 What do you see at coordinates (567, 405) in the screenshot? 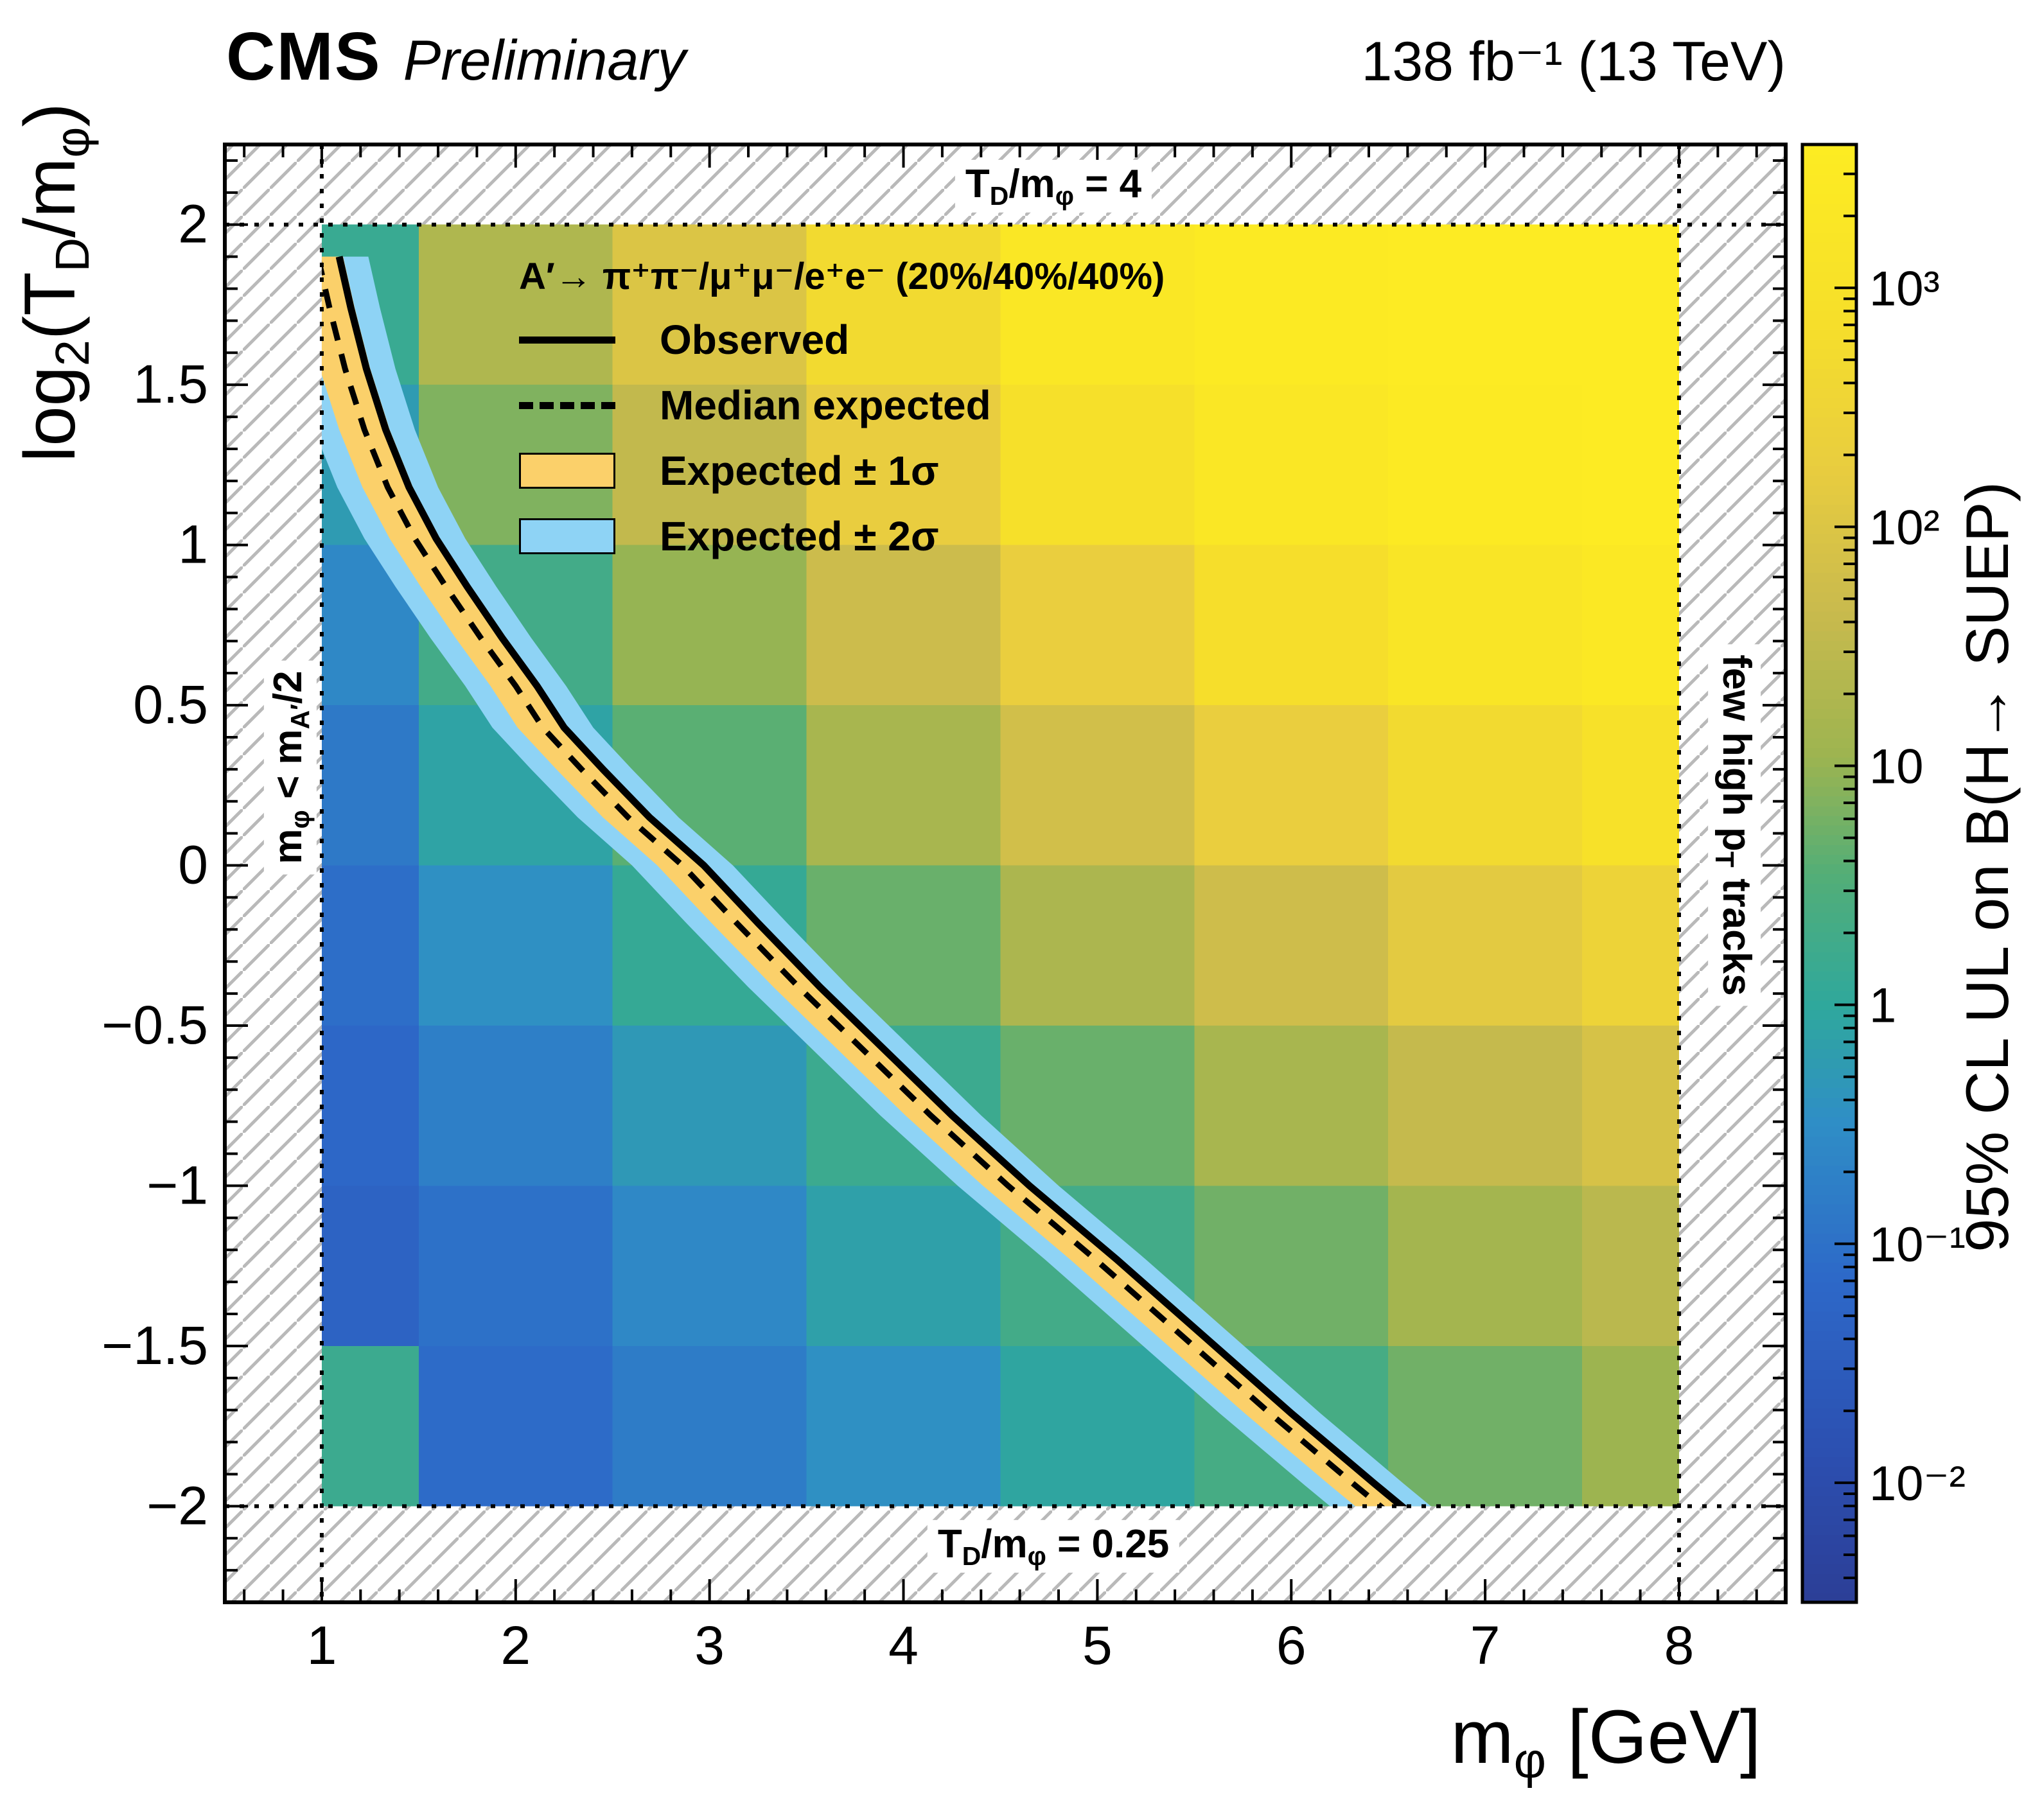
I see `dashed-line-icon` at bounding box center [567, 405].